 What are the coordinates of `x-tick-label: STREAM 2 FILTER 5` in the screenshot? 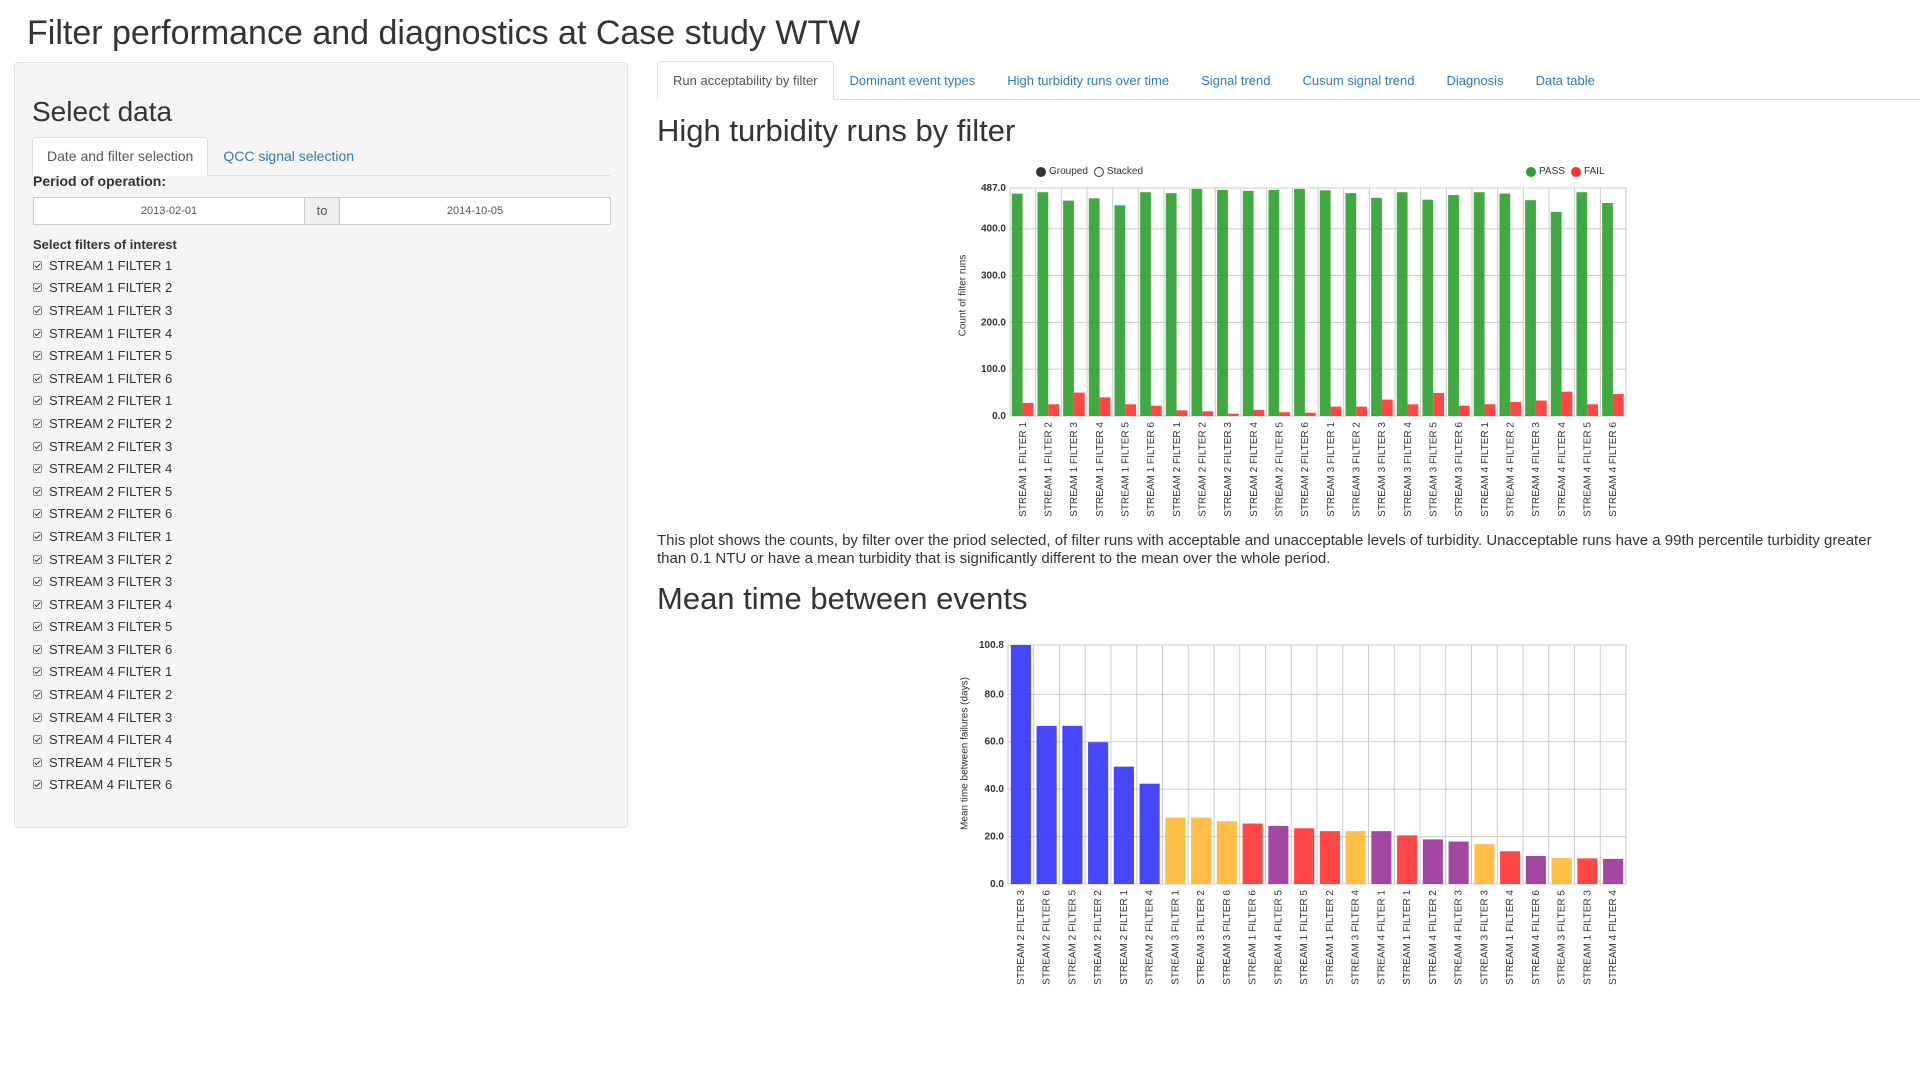 It's located at (1072, 937).